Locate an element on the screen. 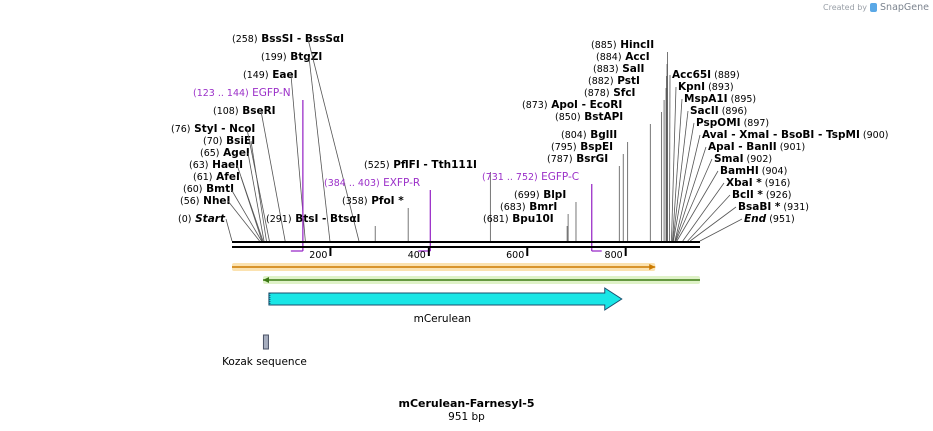  site-pos: (787) is located at coordinates (560, 159).